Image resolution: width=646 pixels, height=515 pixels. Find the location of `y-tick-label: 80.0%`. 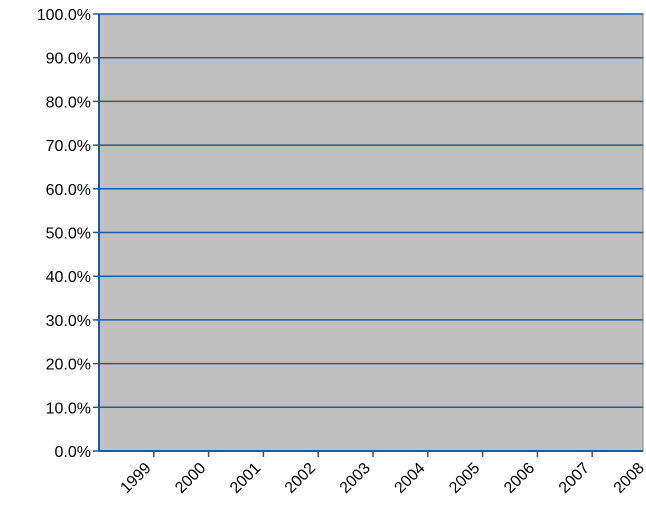

y-tick-label: 80.0% is located at coordinates (68, 102).